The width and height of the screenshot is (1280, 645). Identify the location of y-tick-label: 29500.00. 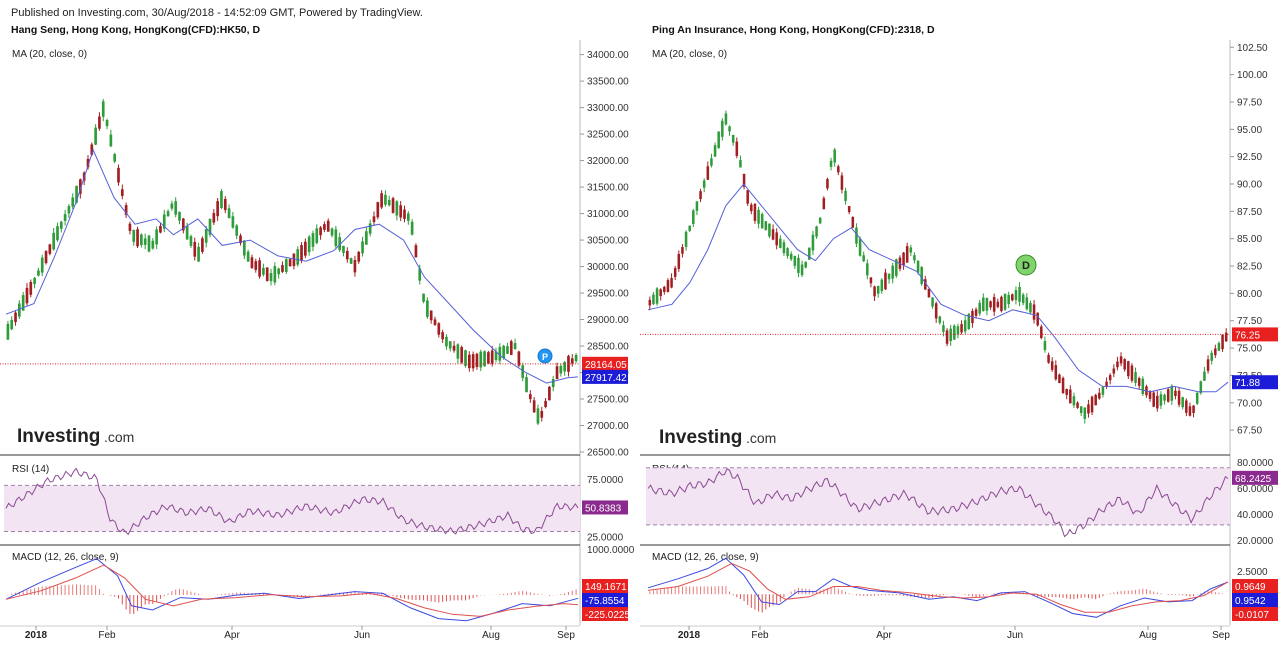
(608, 294).